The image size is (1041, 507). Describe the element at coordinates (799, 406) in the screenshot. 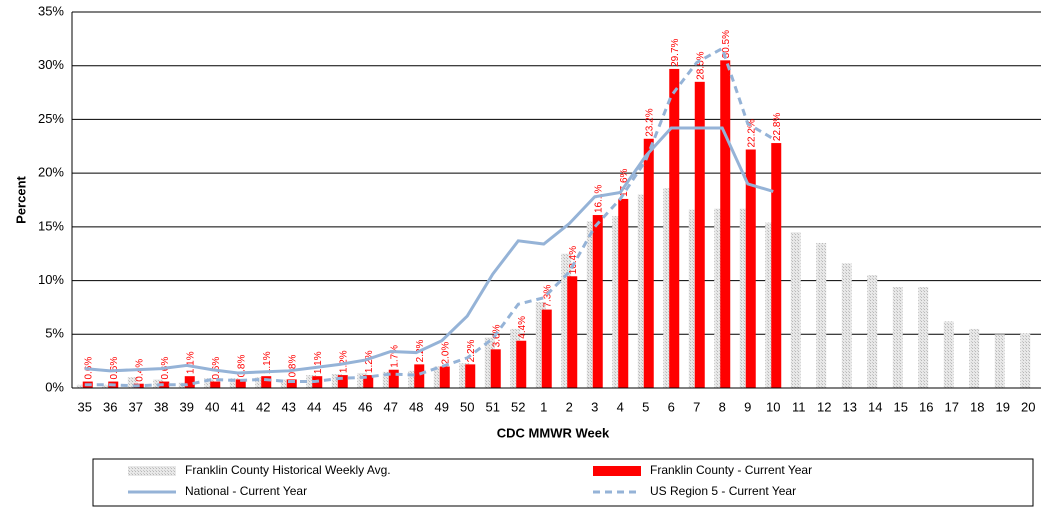

I see `x-tick-label: 11` at that location.